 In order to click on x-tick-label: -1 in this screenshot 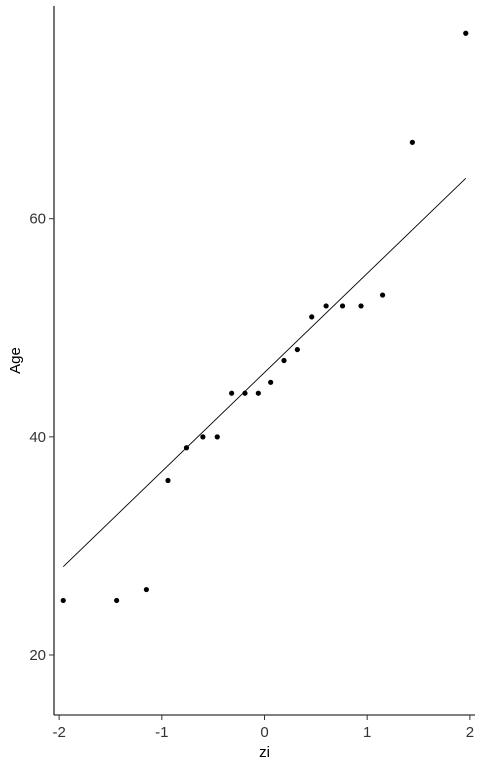, I will do `click(161, 732)`.